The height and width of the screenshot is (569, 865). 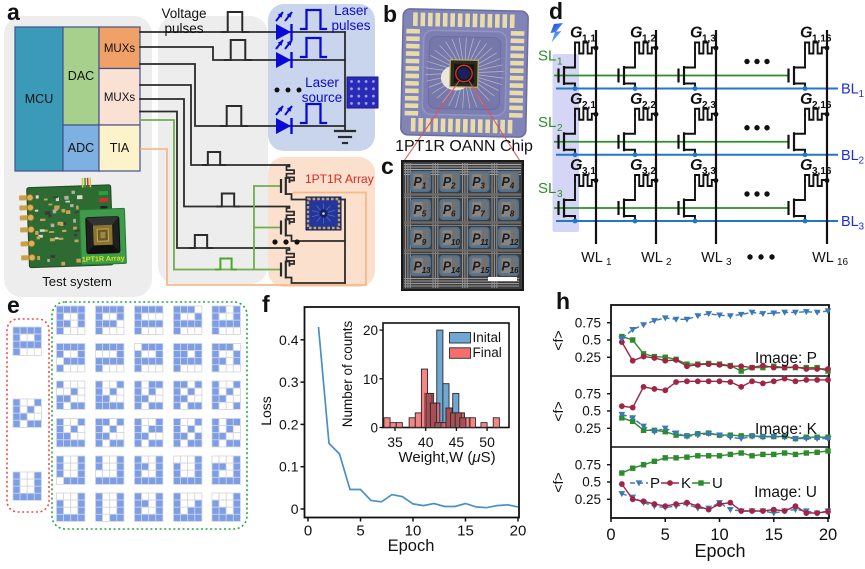 I want to click on svg-text: Inital, so click(x=487, y=337).